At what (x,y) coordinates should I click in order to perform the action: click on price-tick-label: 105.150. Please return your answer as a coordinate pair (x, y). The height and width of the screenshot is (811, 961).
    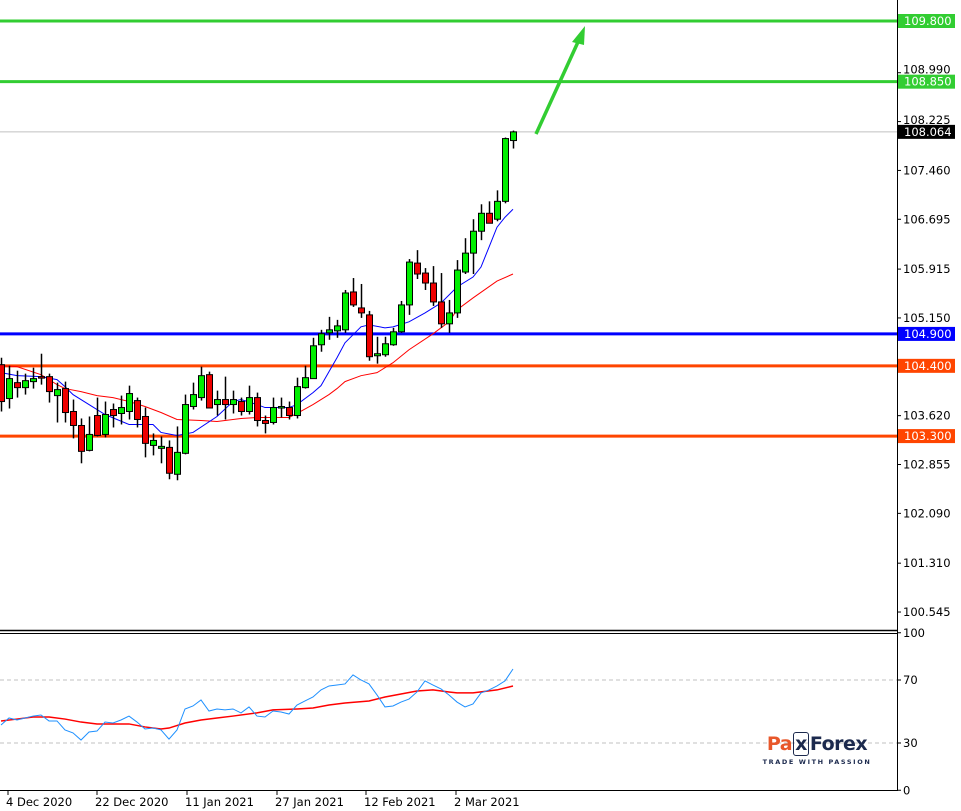
    Looking at the image, I should click on (927, 318).